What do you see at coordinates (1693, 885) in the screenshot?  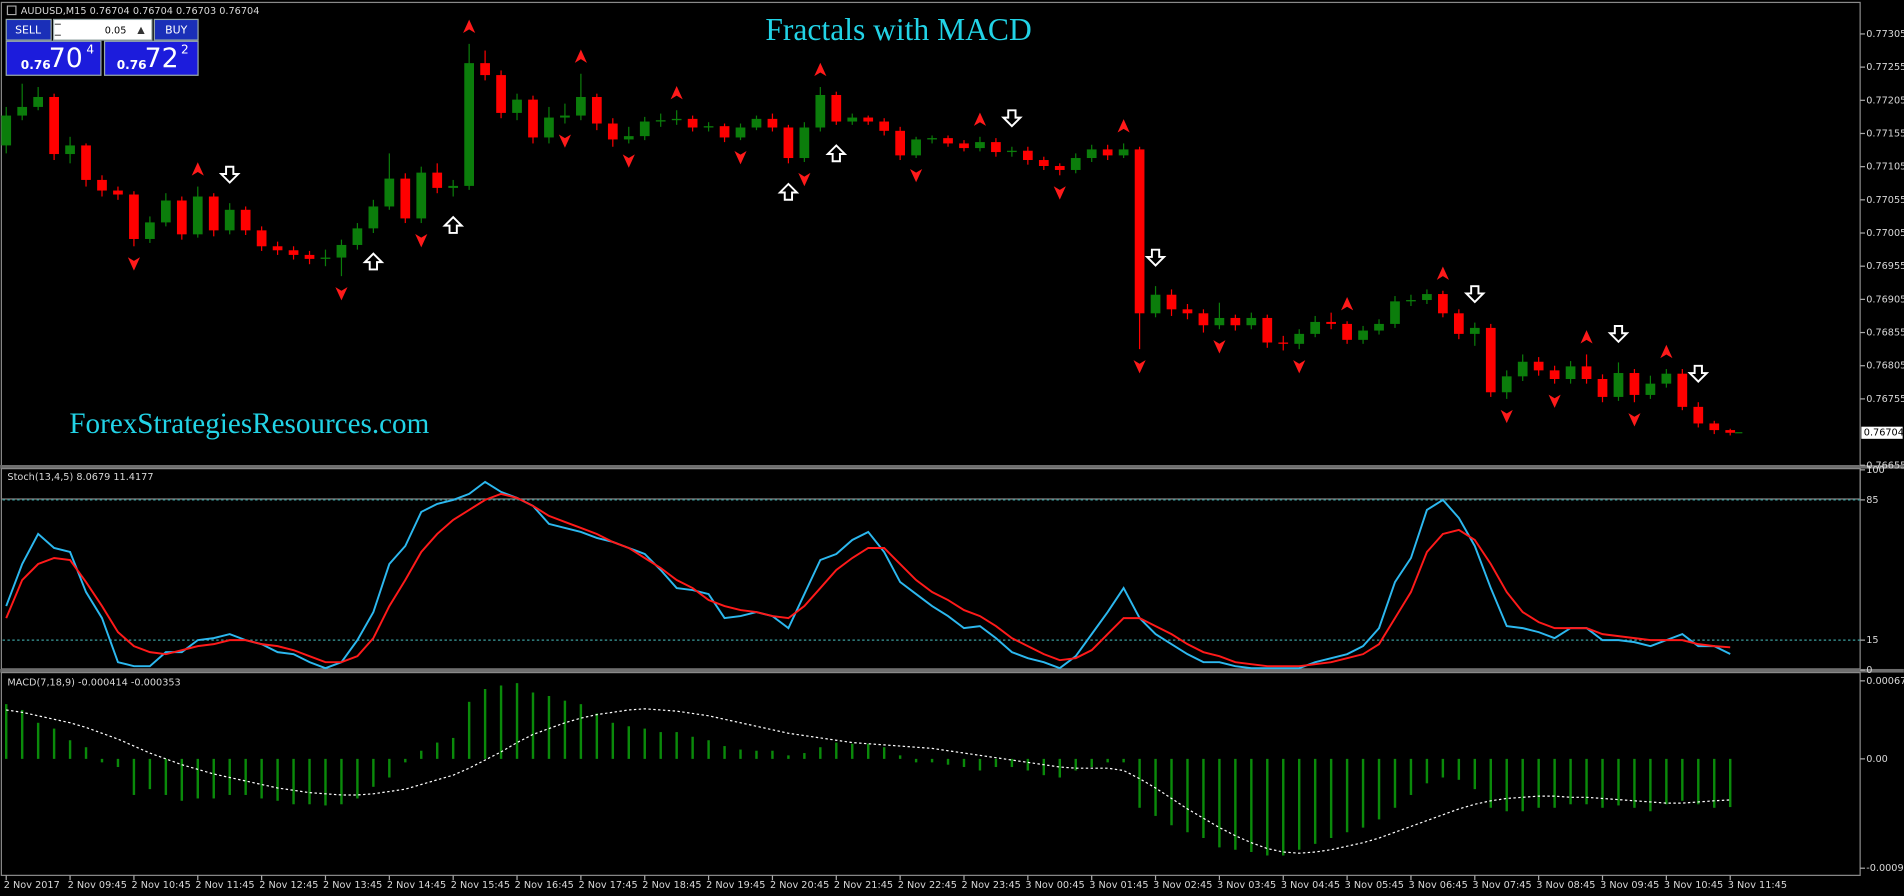 I see `x-tick-label: 3 Nov 10:45` at bounding box center [1693, 885].